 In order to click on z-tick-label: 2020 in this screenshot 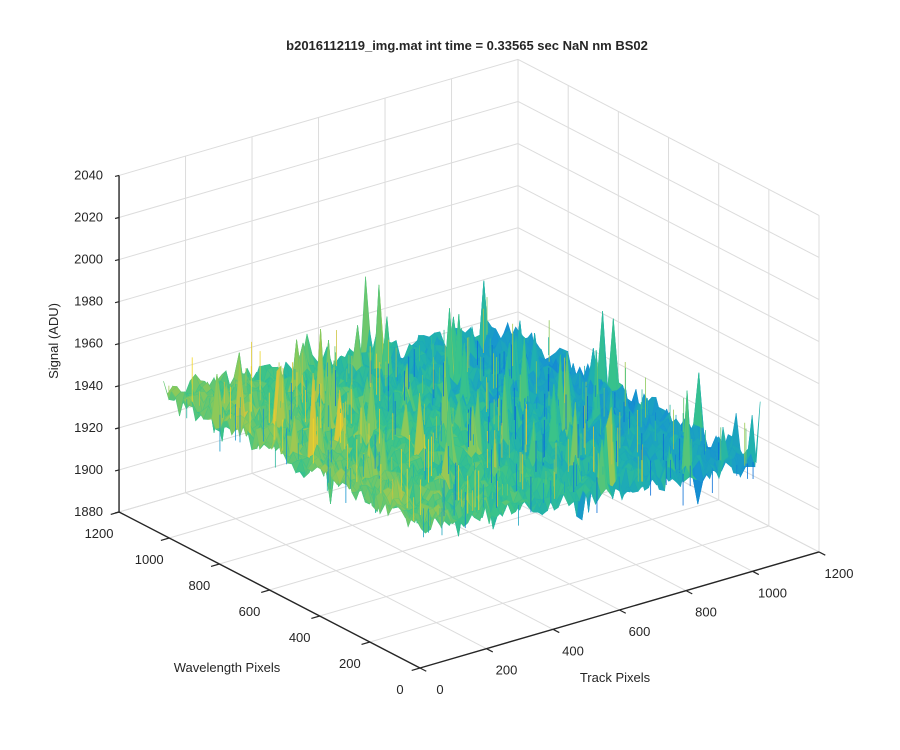, I will do `click(88, 217)`.